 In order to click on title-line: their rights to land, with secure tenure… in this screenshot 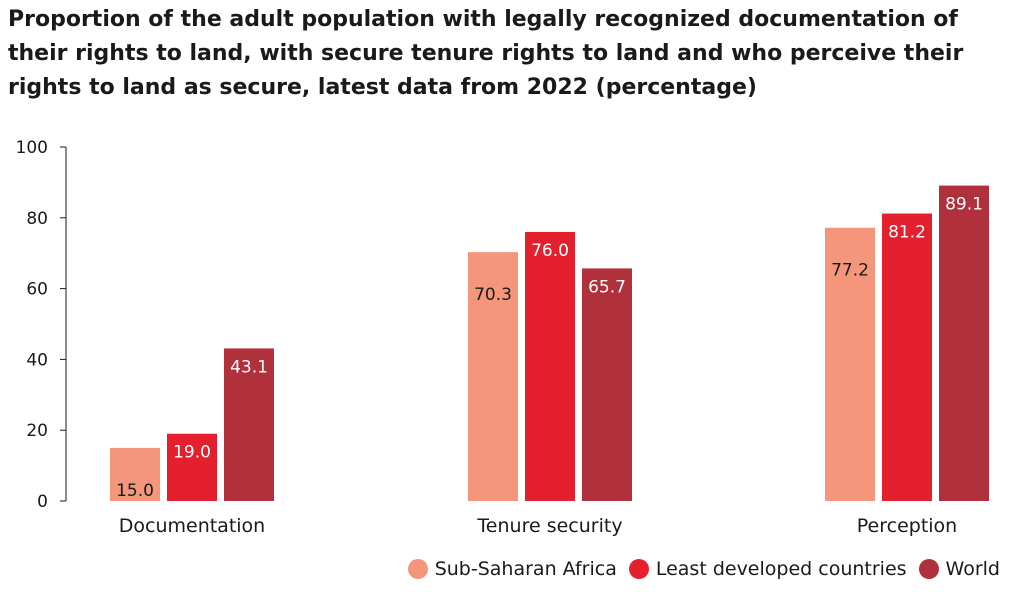, I will do `click(486, 53)`.